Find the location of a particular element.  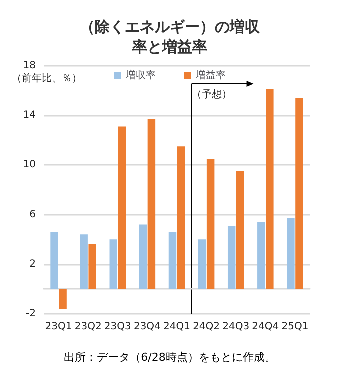

x-tick-label: 23Q3 is located at coordinates (118, 327).